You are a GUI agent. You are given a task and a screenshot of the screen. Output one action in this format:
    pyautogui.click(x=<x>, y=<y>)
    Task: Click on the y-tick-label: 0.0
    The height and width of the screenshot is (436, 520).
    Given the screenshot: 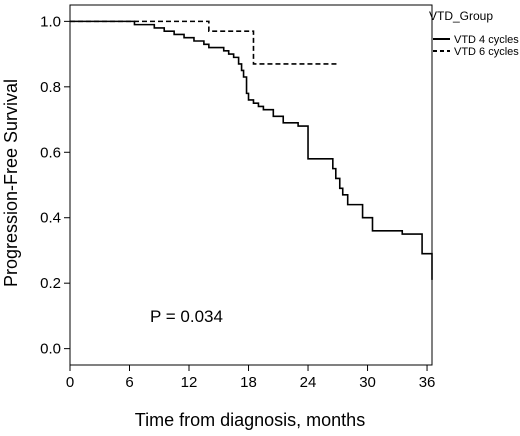 What is the action you would take?
    pyautogui.click(x=50, y=349)
    